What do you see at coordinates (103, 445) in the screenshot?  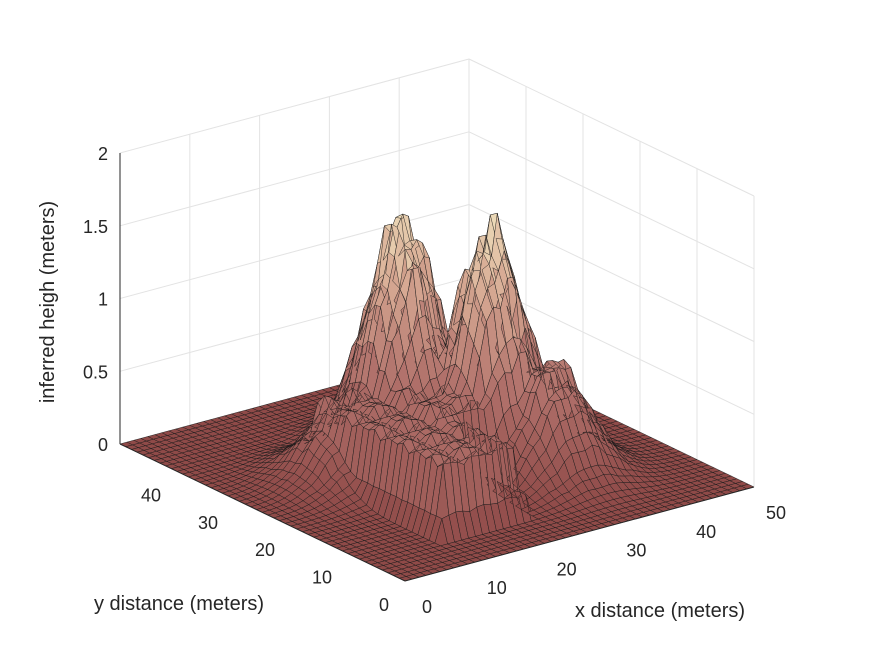 I see `z-tick-label: 0` at bounding box center [103, 445].